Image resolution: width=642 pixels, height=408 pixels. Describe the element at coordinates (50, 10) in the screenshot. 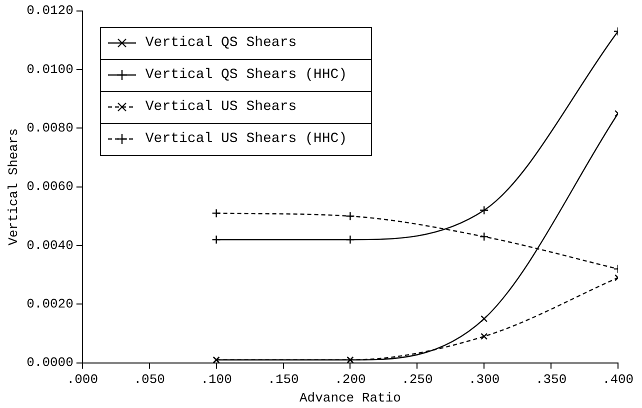

I see `y-tick-label: 0.0120` at that location.